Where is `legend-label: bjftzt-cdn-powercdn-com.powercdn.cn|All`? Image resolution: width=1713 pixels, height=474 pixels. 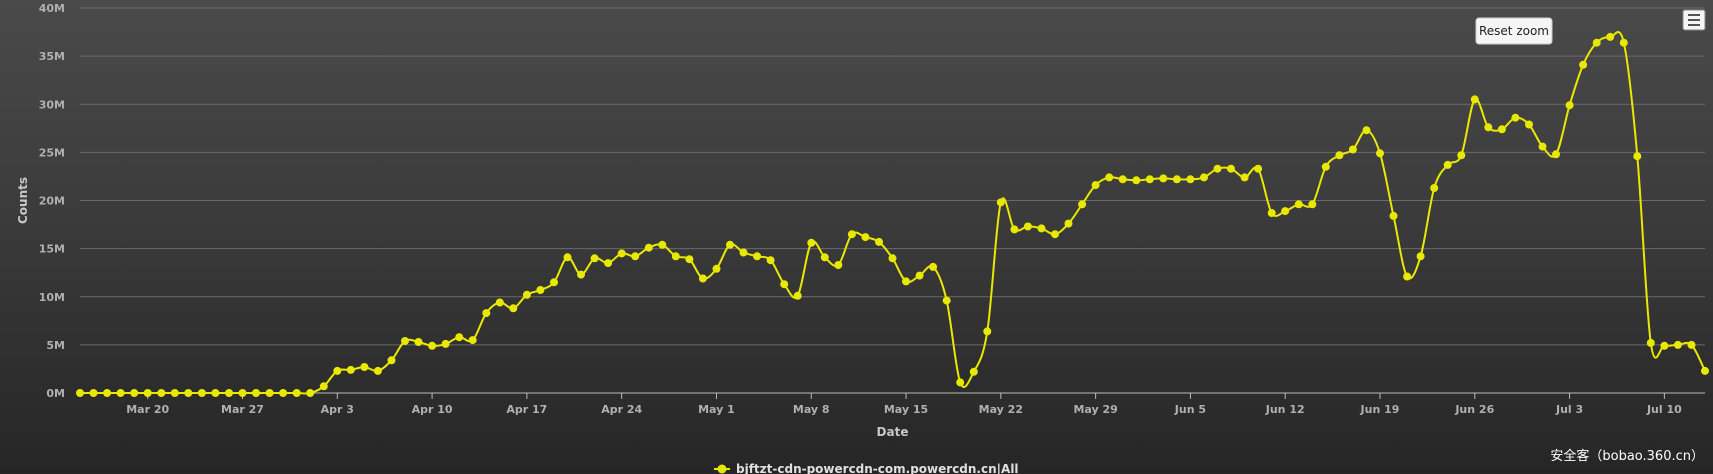
legend-label: bjftzt-cdn-powercdn-com.powercdn.cn|All is located at coordinates (877, 468).